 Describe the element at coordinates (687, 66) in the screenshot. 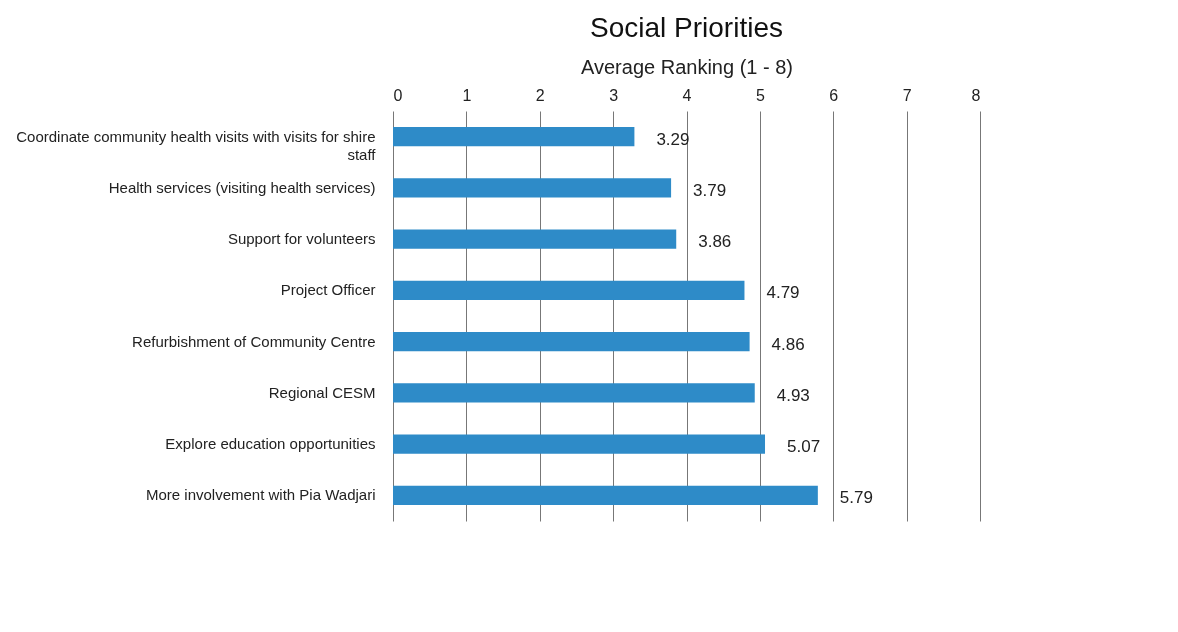

I see `x-axis-title: Average Ranking (1 - 8)` at that location.